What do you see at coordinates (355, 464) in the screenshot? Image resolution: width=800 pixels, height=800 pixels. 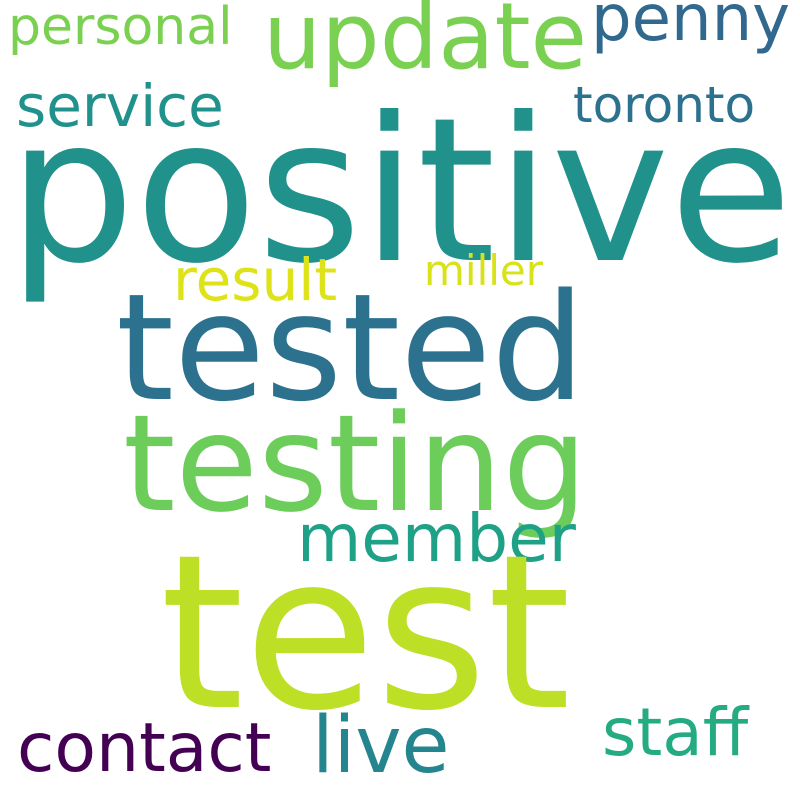 I see `word-testing: testing` at bounding box center [355, 464].